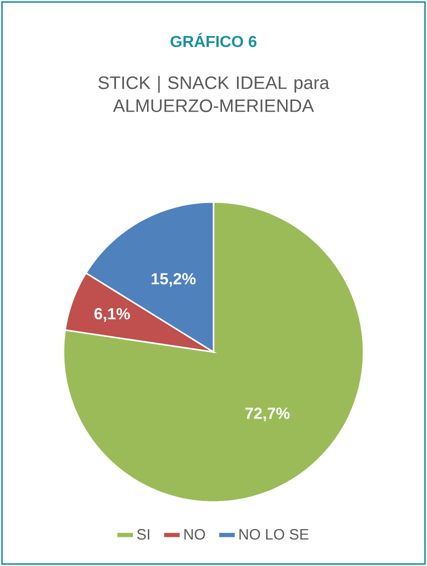 The width and height of the screenshot is (427, 566). What do you see at coordinates (267, 415) in the screenshot?
I see `data-label: 72,7%` at bounding box center [267, 415].